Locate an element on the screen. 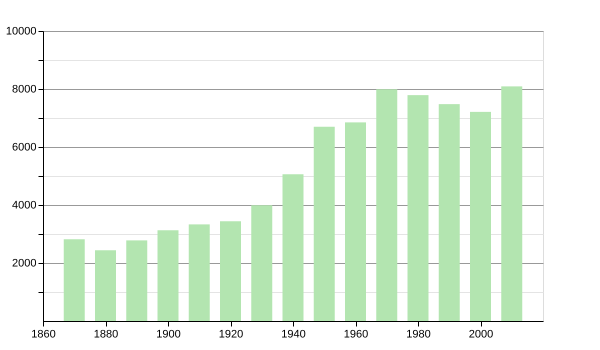  x-tick-label: 1900 is located at coordinates (168, 334).